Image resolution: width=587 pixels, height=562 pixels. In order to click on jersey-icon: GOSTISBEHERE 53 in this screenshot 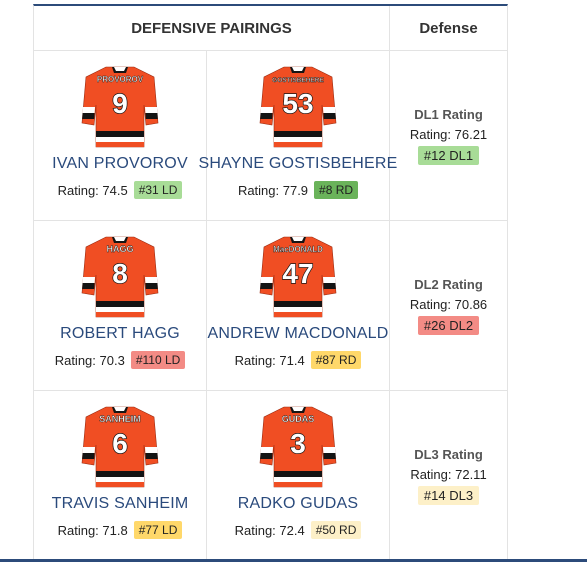, I will do `click(298, 106)`.